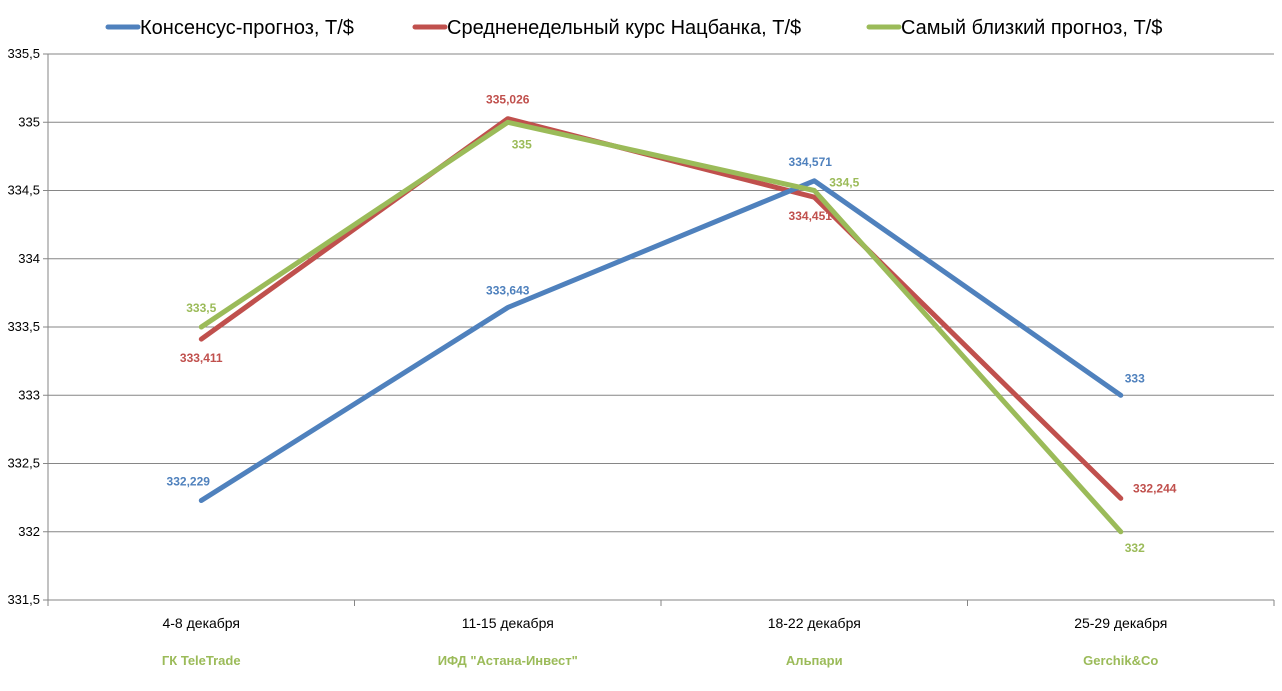  I want to click on x-tick-label: 11-15 декабря, so click(508, 623).